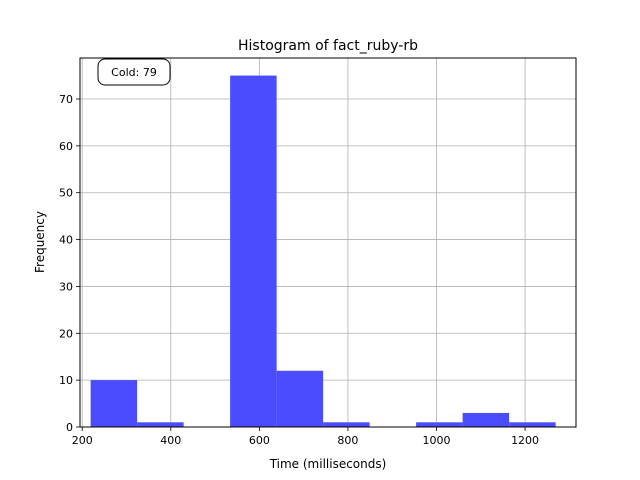 The image size is (640, 480). I want to click on chart-title: Histogram of fact_ruby-rb, so click(328, 46).